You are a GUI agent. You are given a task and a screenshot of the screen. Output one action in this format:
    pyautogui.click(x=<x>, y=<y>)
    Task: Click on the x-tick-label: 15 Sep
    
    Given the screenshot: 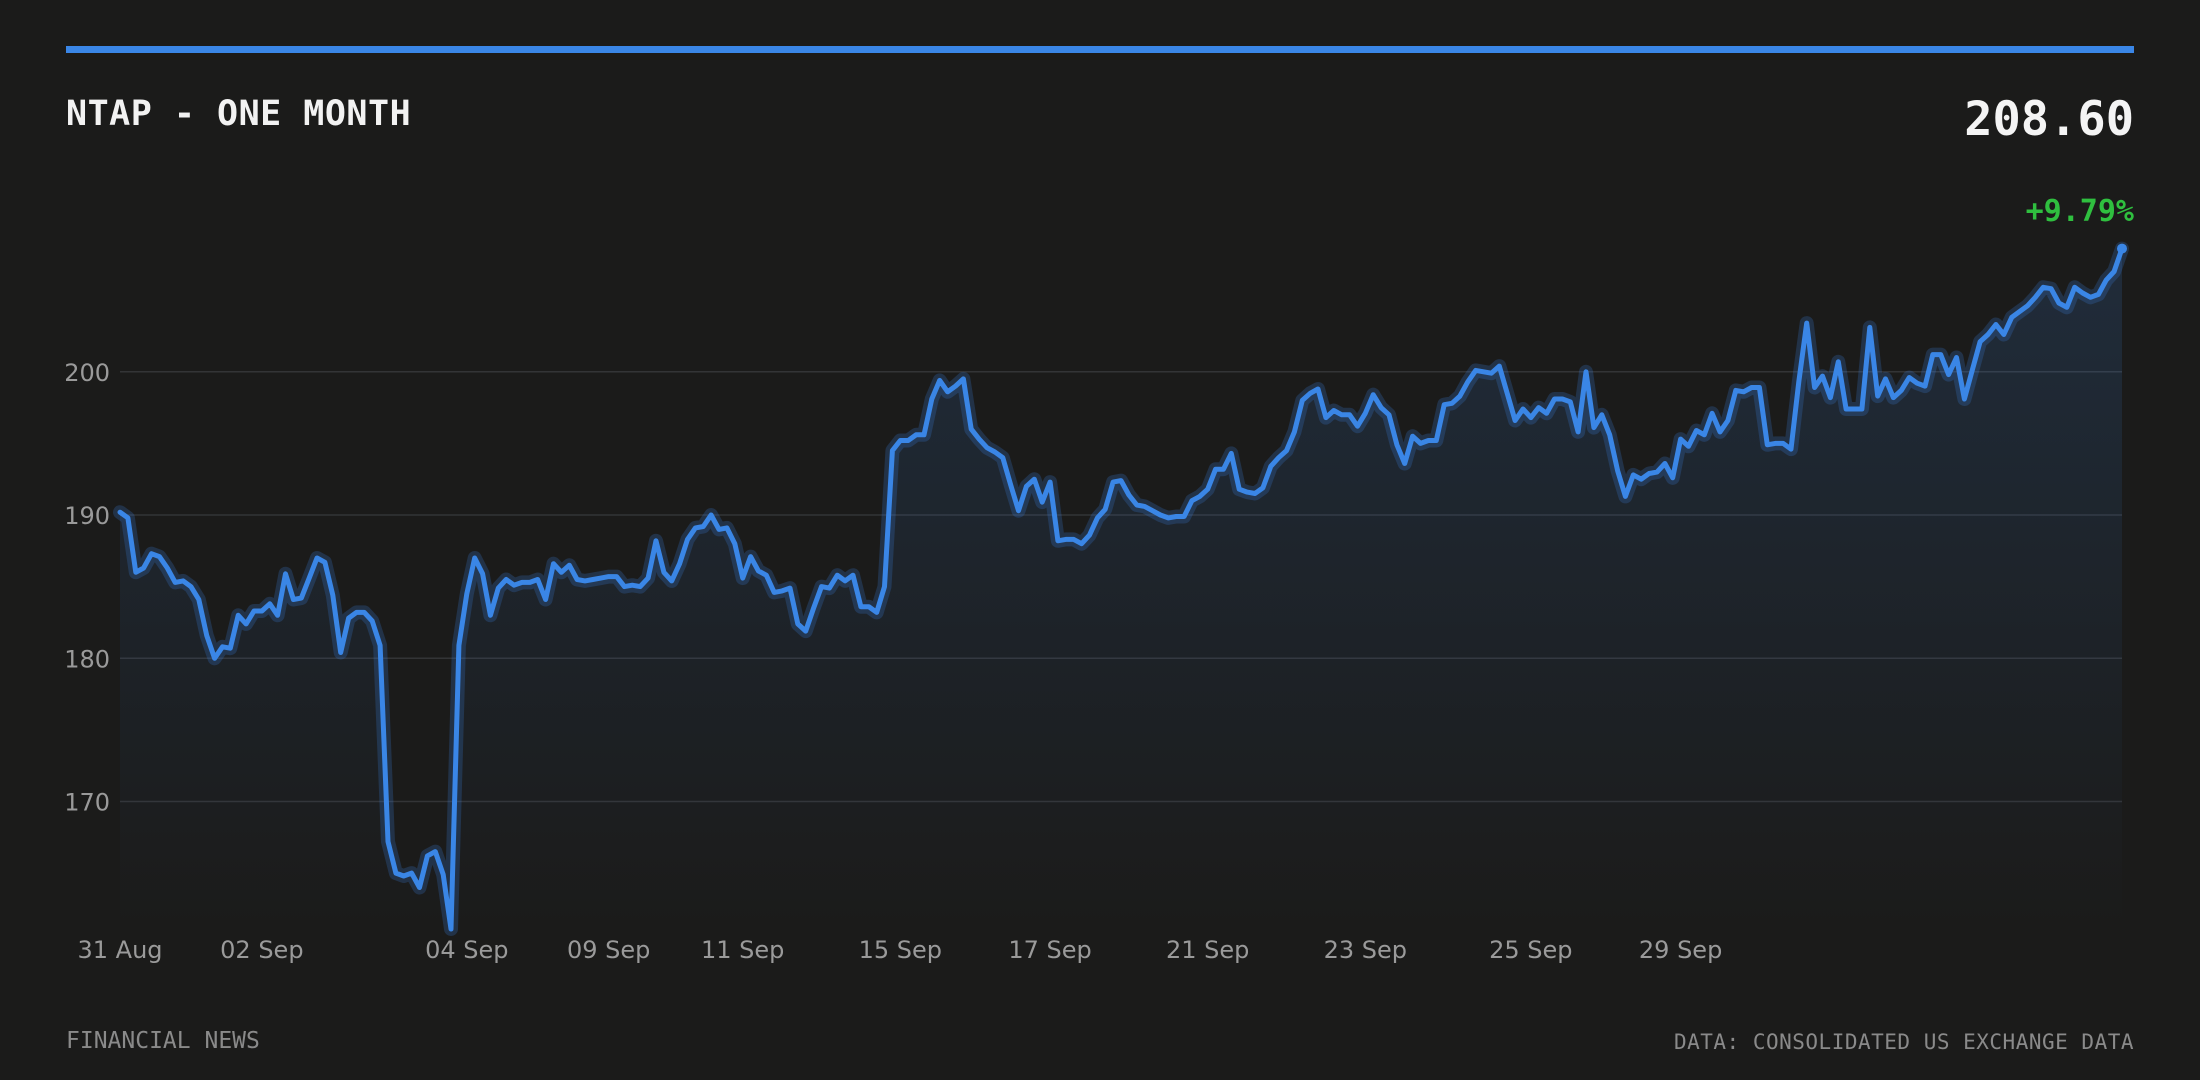 What is the action you would take?
    pyautogui.click(x=900, y=950)
    